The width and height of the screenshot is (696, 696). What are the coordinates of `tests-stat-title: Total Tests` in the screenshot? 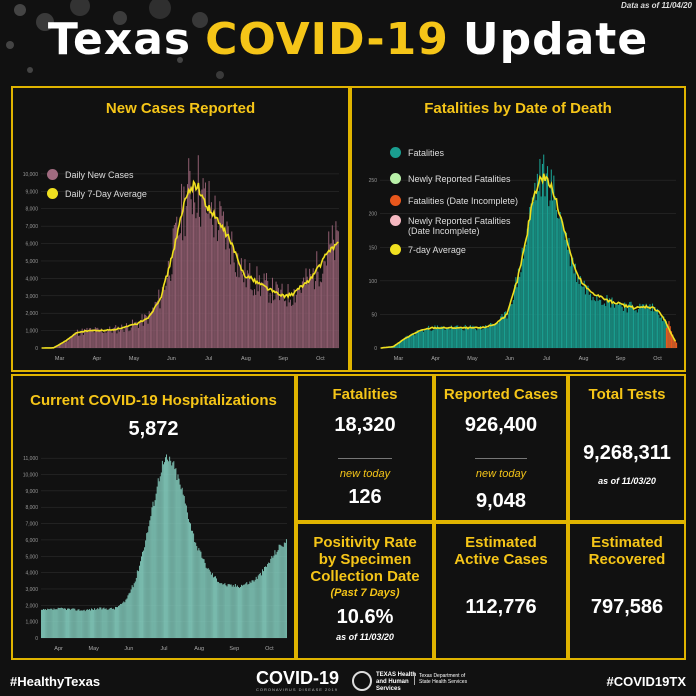 It's located at (627, 394).